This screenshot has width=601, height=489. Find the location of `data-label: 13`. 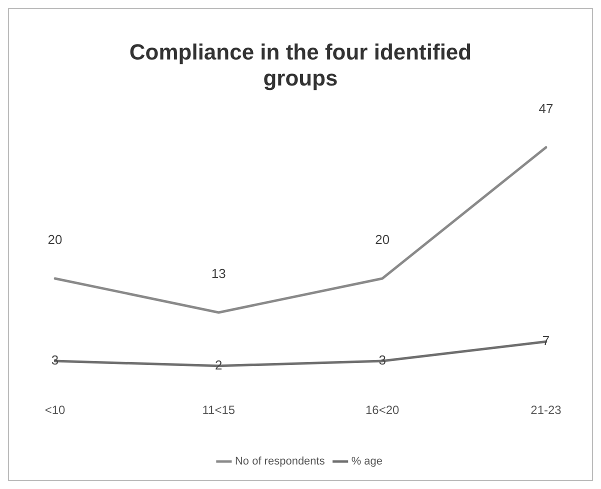

data-label: 13 is located at coordinates (218, 274).